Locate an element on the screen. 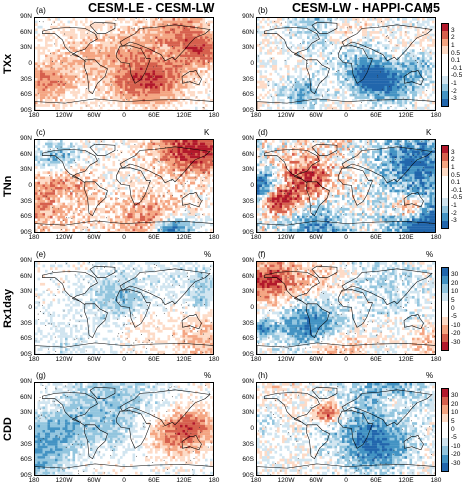  colorbar-tick-label: 1 is located at coordinates (453, 167).